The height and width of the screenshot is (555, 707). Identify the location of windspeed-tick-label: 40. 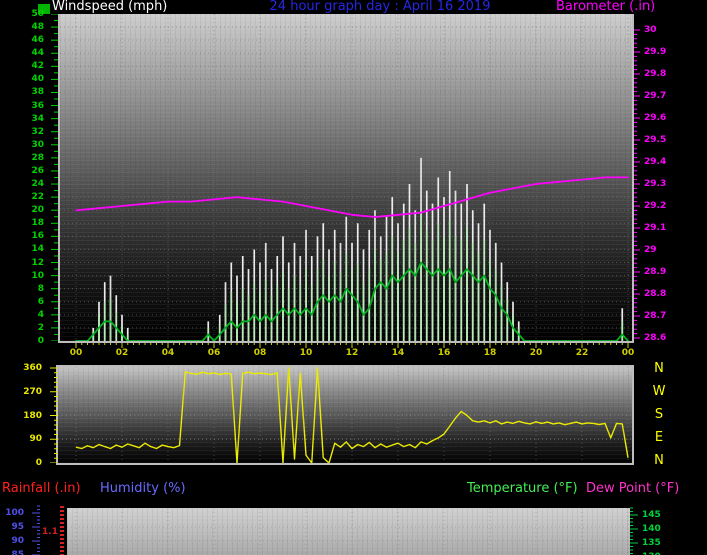
(37, 79).